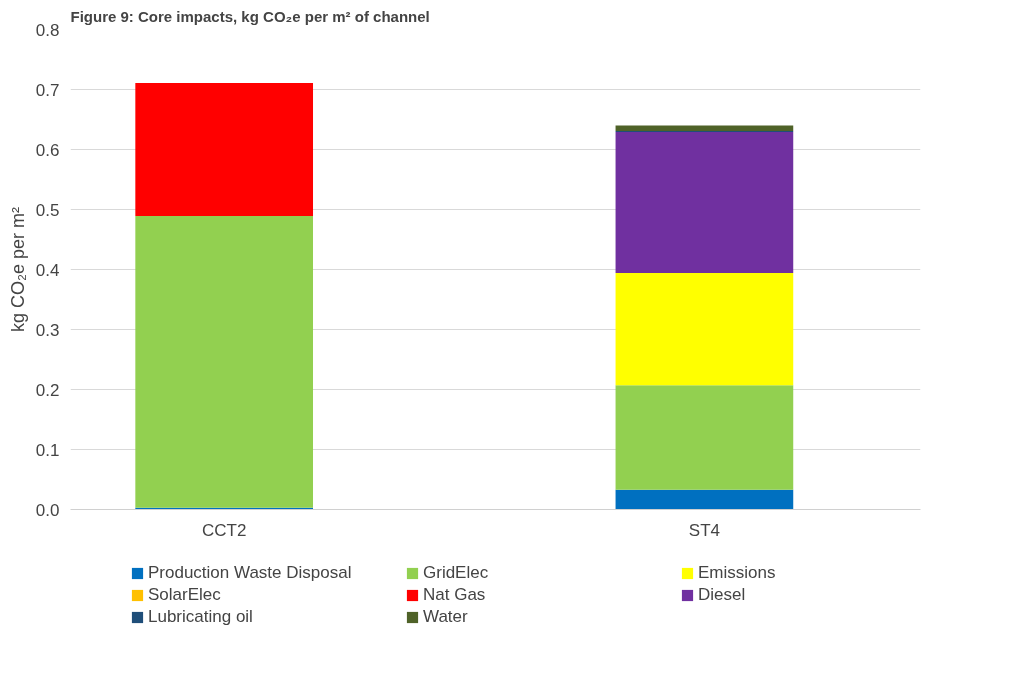 Image resolution: width=1028 pixels, height=700 pixels. I want to click on legend-label: Production Waste Disposal, so click(250, 573).